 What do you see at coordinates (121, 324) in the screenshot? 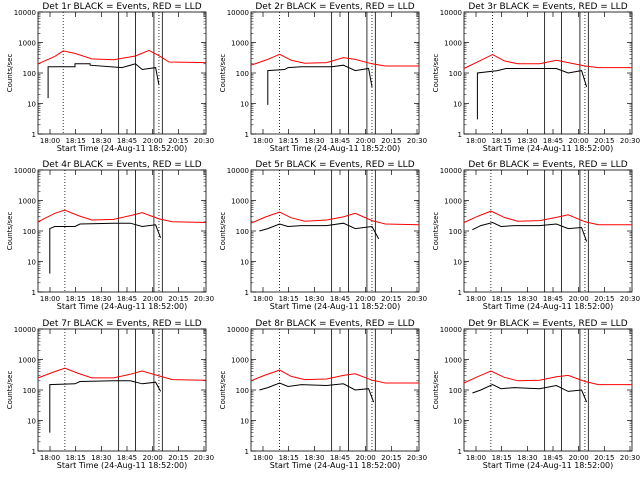
I see `panel-title: Det 7r BLACK = Events, RED = LLD` at bounding box center [121, 324].